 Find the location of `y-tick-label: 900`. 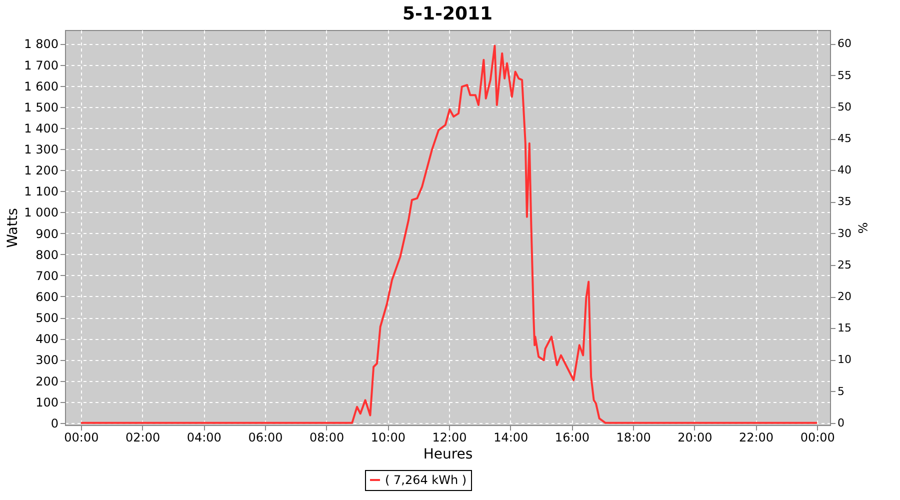

y-tick-label: 900 is located at coordinates (47, 233).